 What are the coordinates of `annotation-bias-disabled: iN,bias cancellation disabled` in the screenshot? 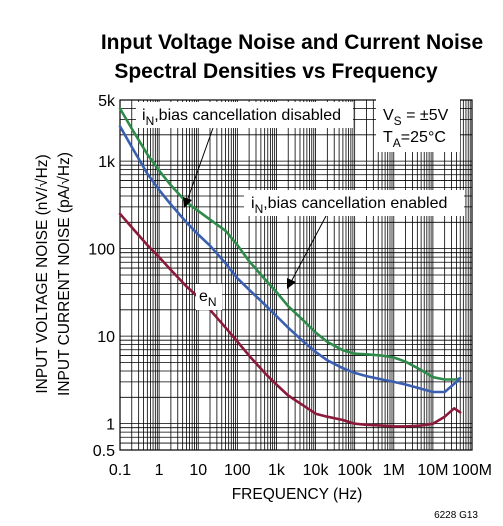 It's located at (241, 117).